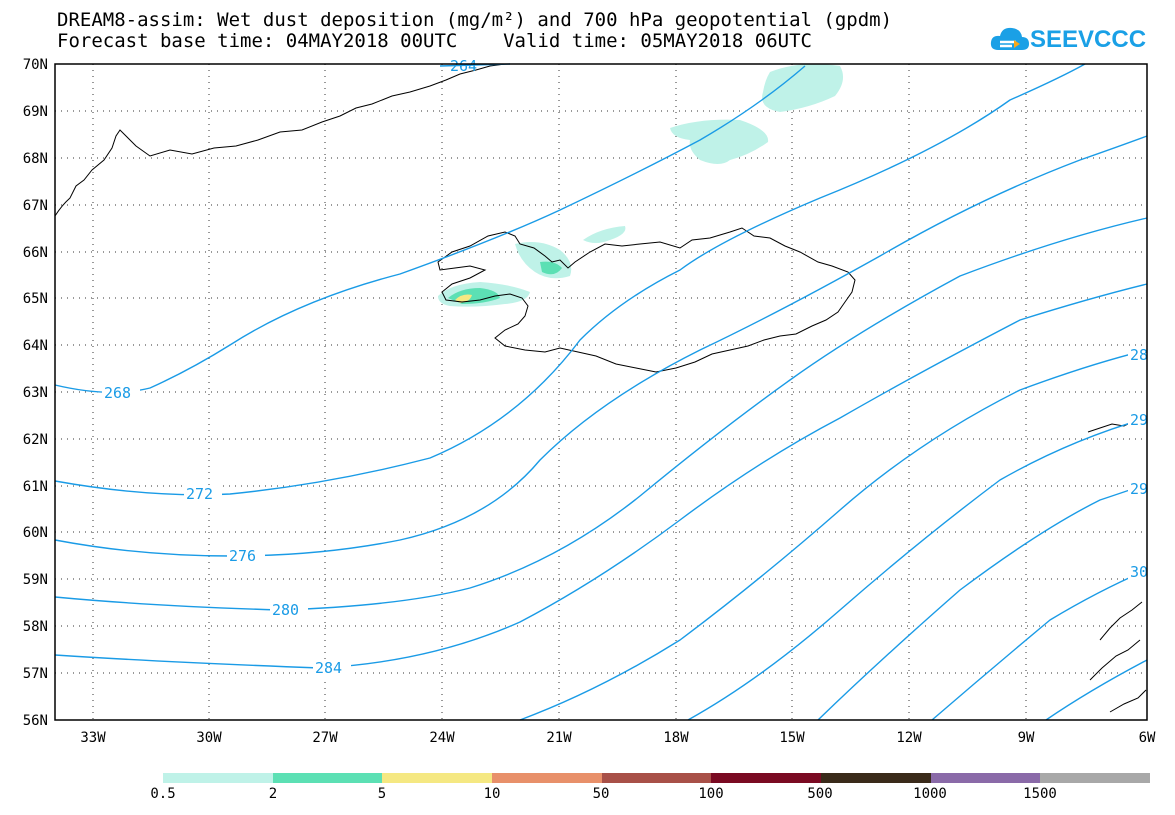 The height and width of the screenshot is (815, 1175). I want to click on contour-label-268: 268, so click(117, 393).